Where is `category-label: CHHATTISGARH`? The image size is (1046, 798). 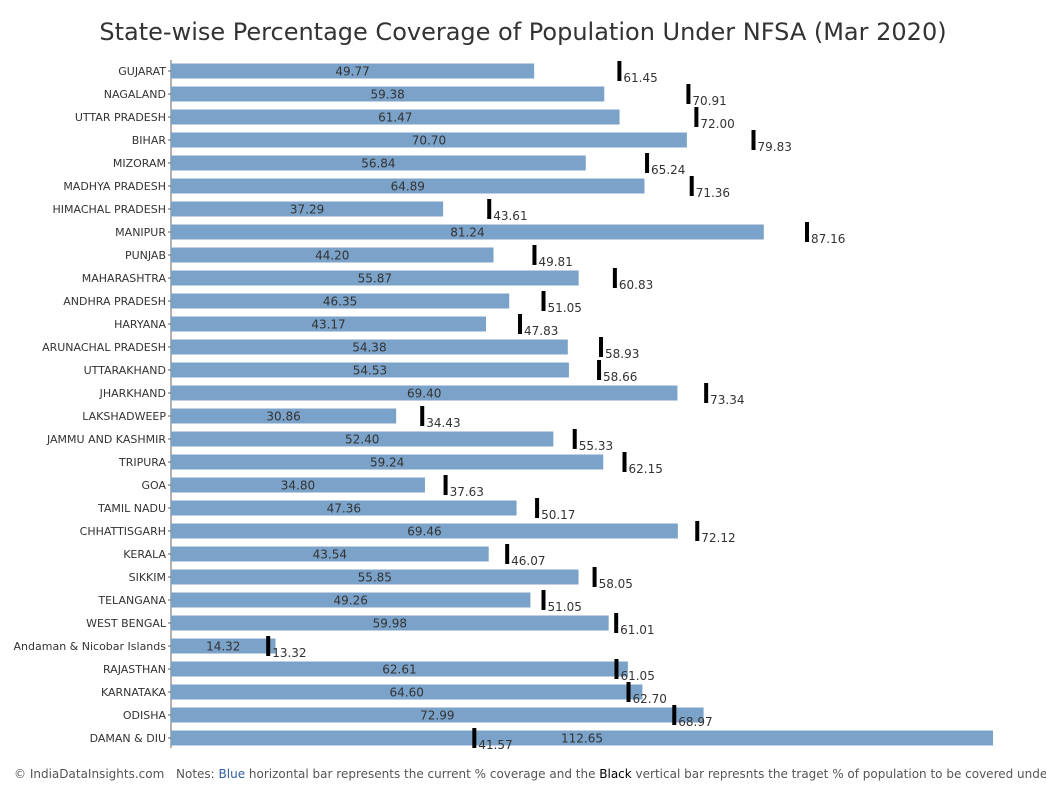
category-label: CHHATTISGARH is located at coordinates (123, 531).